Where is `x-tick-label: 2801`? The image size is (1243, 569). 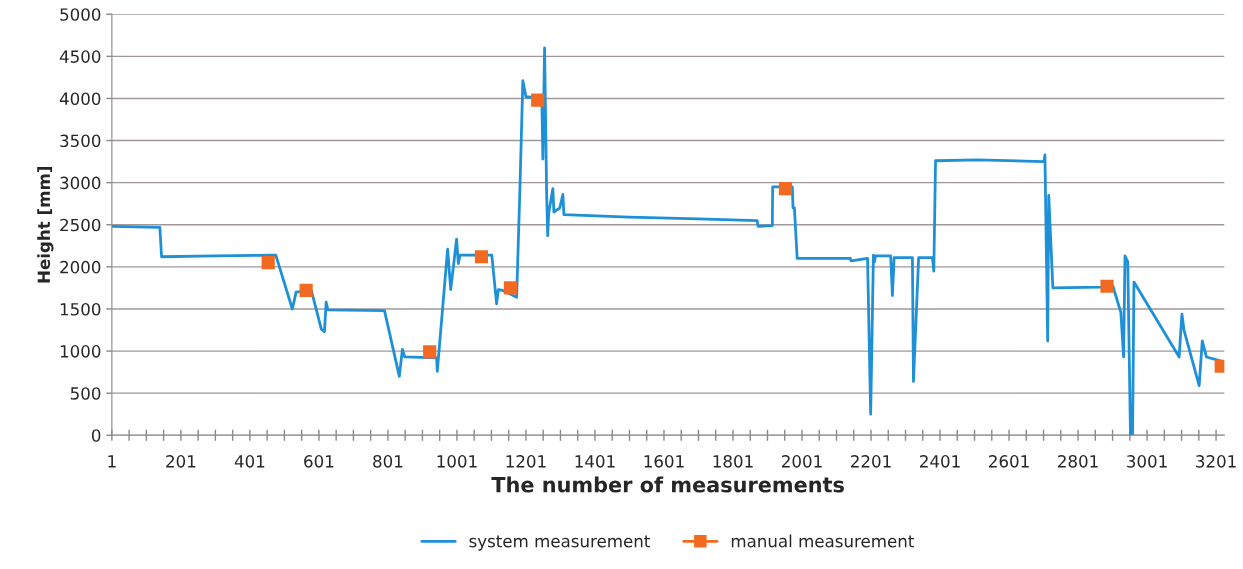 x-tick-label: 2801 is located at coordinates (1078, 461).